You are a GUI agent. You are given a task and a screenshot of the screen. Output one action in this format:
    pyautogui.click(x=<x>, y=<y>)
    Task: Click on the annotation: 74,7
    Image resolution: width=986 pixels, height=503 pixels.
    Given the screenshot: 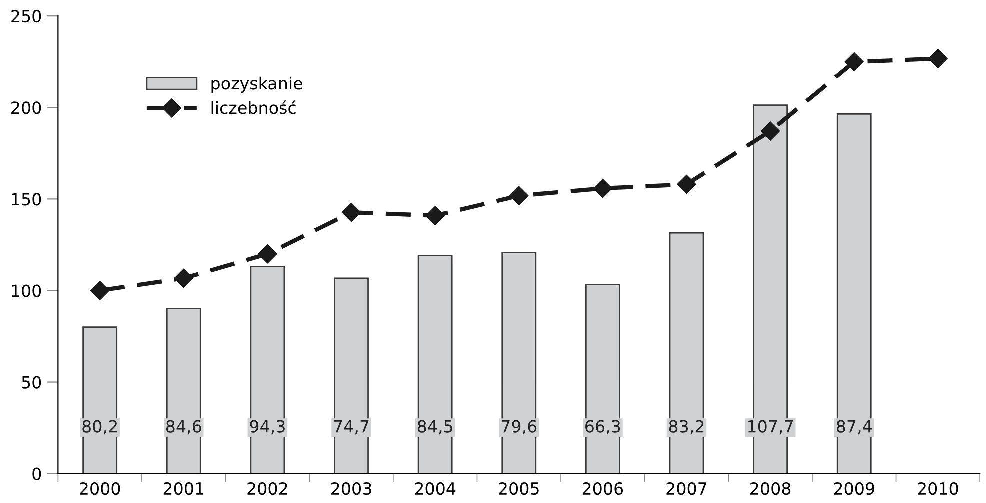 What is the action you would take?
    pyautogui.click(x=351, y=427)
    